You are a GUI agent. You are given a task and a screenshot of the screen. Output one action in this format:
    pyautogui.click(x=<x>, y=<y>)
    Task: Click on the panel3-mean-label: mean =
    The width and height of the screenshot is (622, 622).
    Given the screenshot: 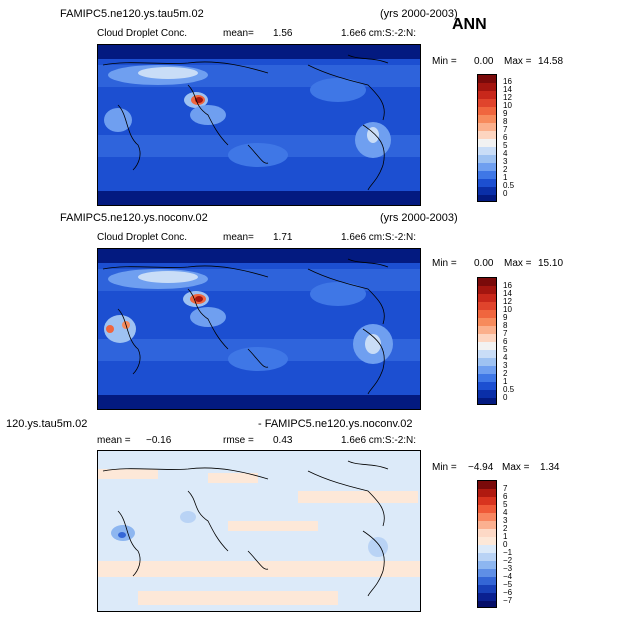 What is the action you would take?
    pyautogui.click(x=114, y=440)
    